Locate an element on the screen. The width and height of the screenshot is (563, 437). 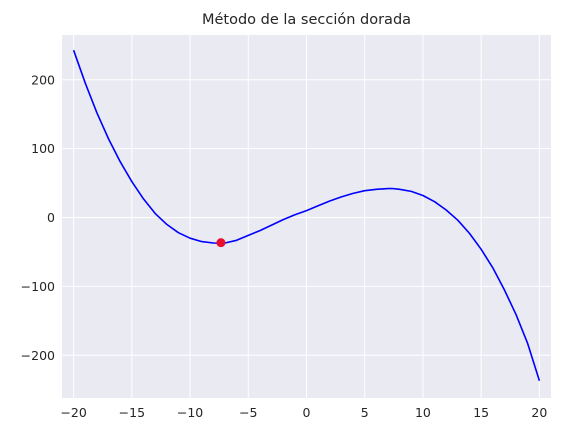
x-tick-label: −20 is located at coordinates (73, 412).